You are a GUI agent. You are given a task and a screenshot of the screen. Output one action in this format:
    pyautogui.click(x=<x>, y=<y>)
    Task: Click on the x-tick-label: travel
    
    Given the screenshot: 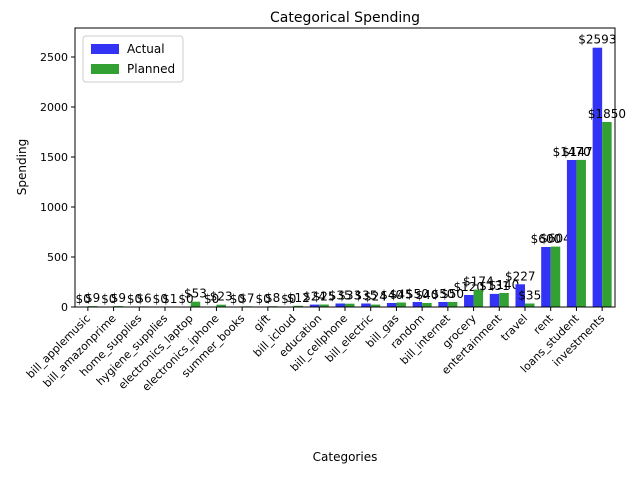 What is the action you would take?
    pyautogui.click(x=514, y=328)
    